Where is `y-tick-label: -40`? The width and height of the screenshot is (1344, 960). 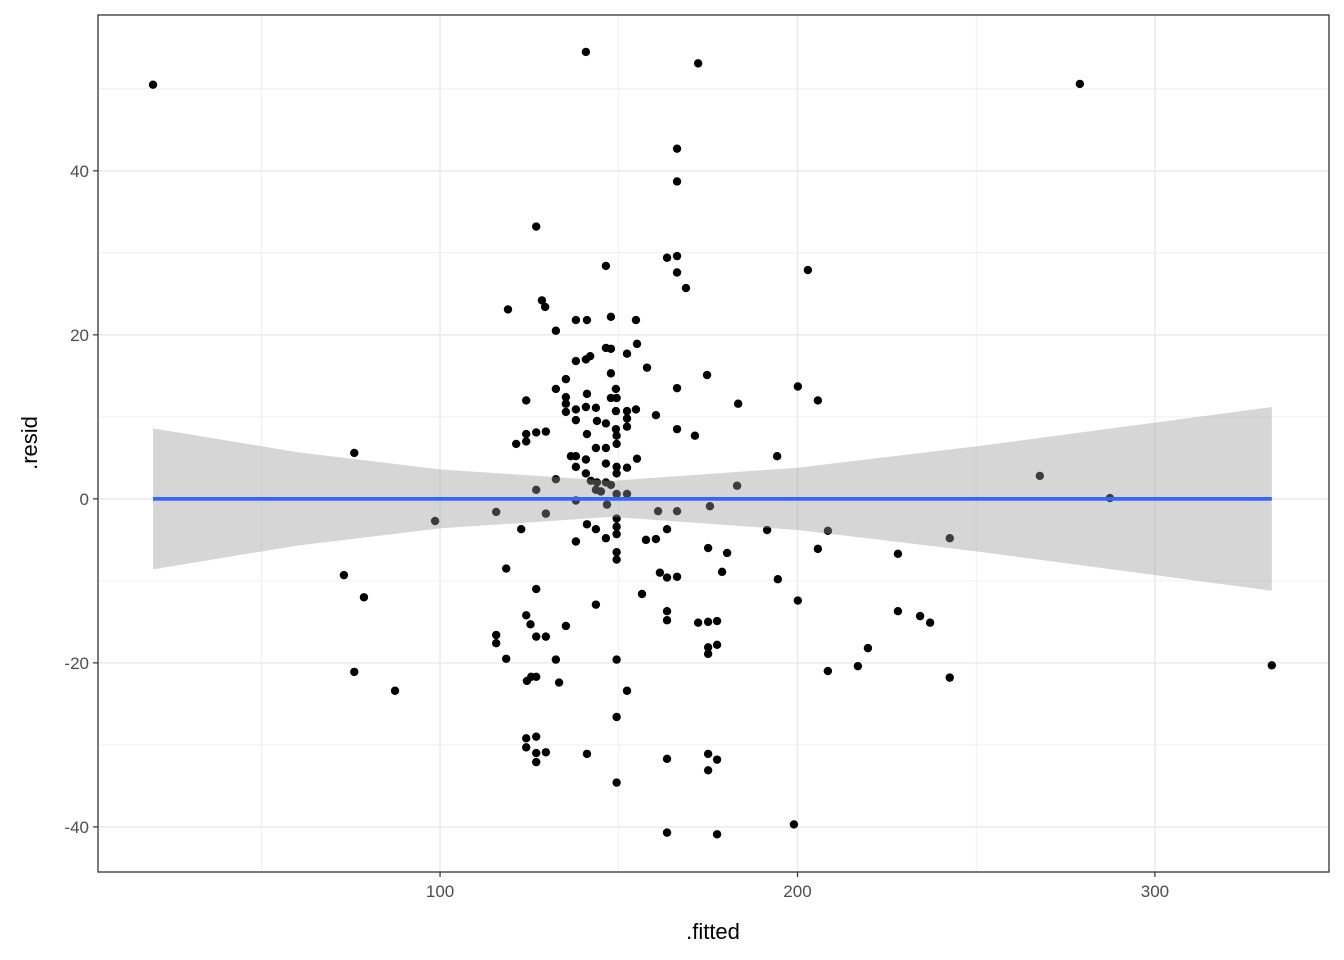 y-tick-label: -40 is located at coordinates (76, 827).